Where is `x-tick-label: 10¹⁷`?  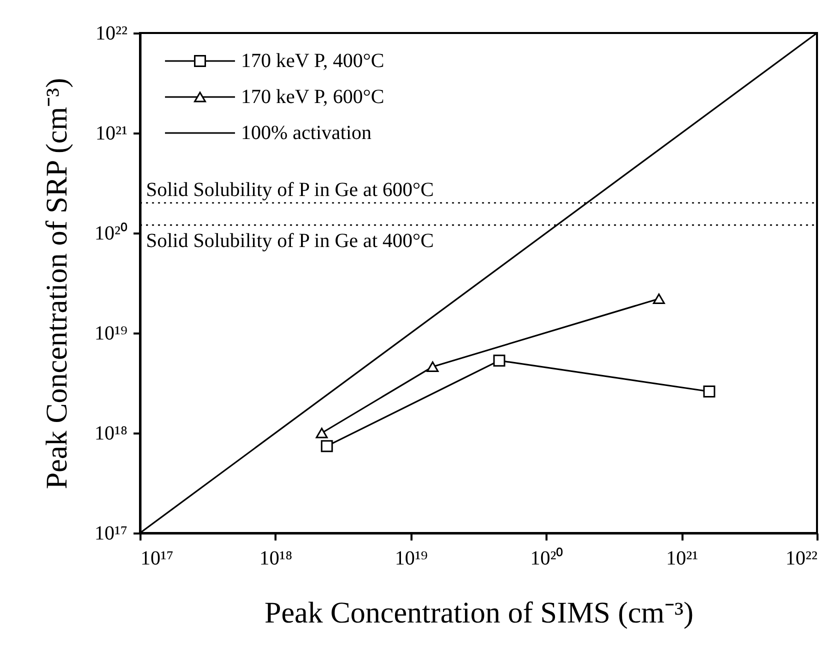
x-tick-label: 10¹⁷ is located at coordinates (157, 559).